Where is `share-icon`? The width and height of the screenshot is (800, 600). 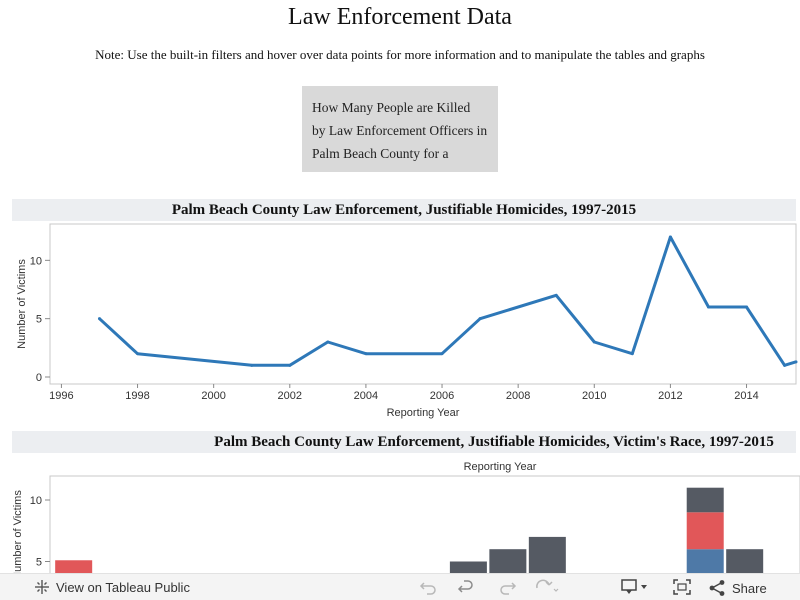
share-icon is located at coordinates (717, 588).